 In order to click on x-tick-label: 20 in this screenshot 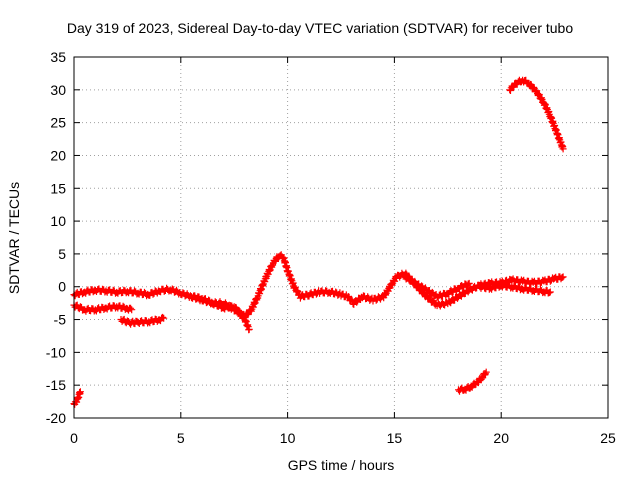, I will do `click(501, 438)`.